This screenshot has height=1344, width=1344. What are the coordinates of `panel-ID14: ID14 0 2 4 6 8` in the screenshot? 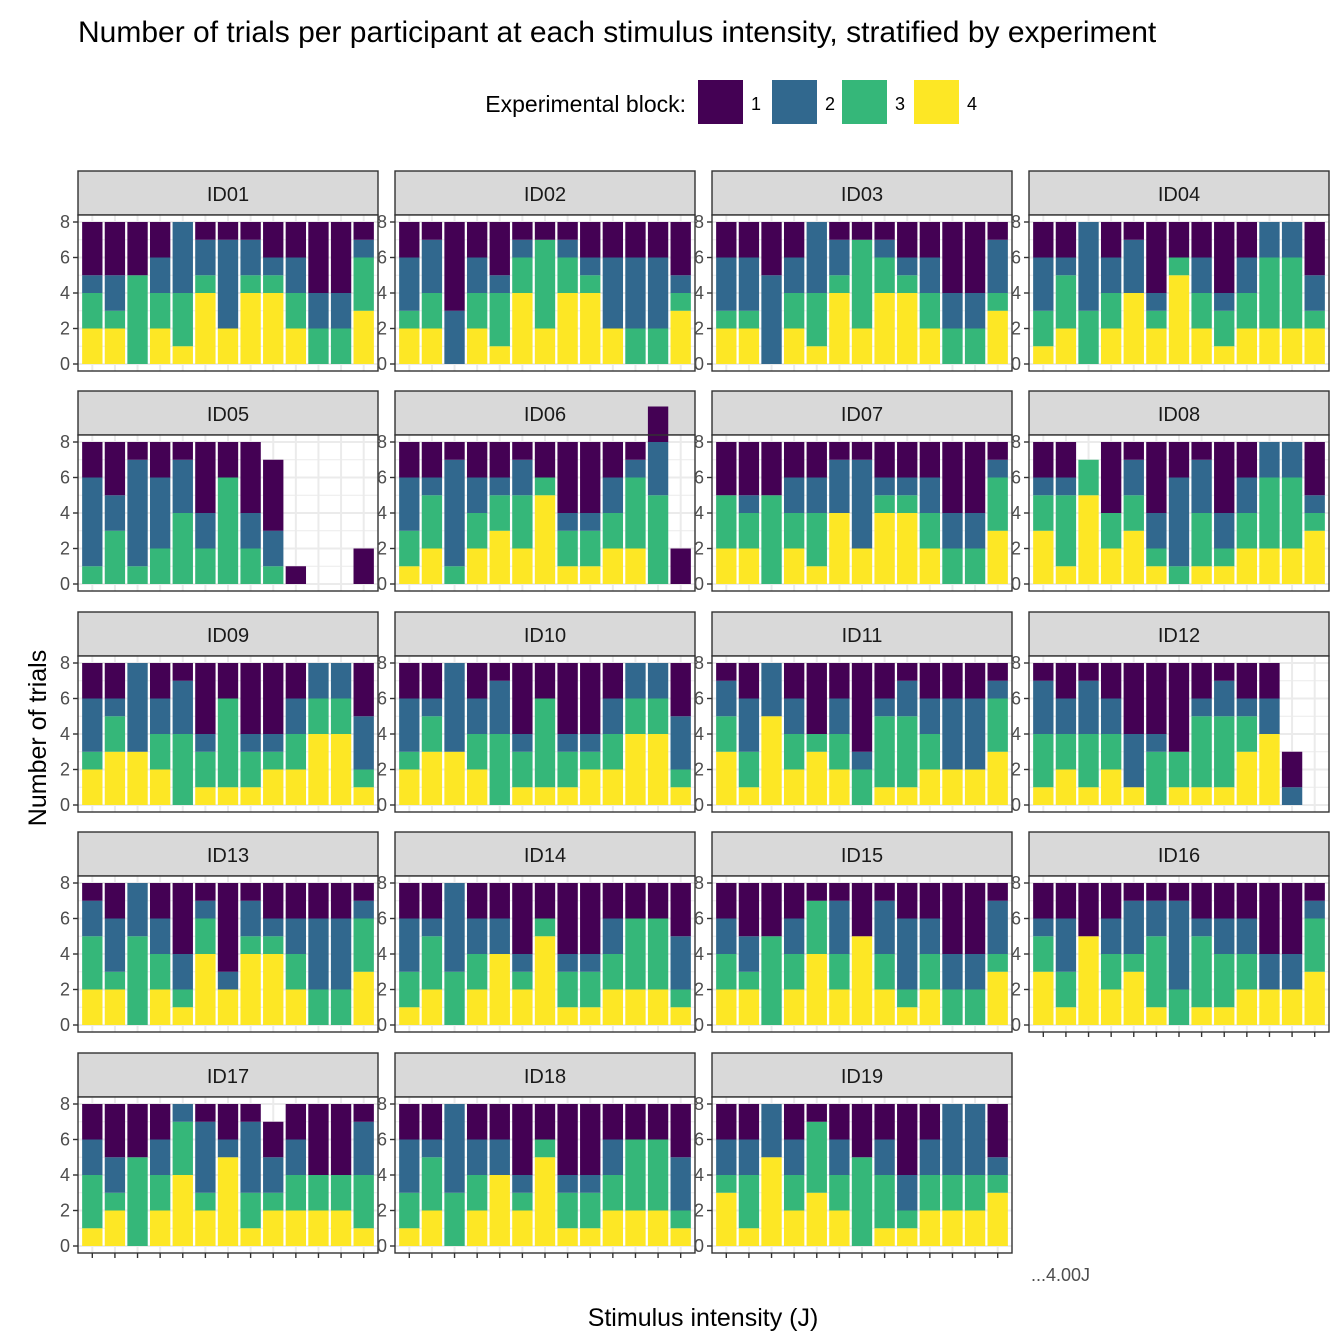 It's located at (536, 933).